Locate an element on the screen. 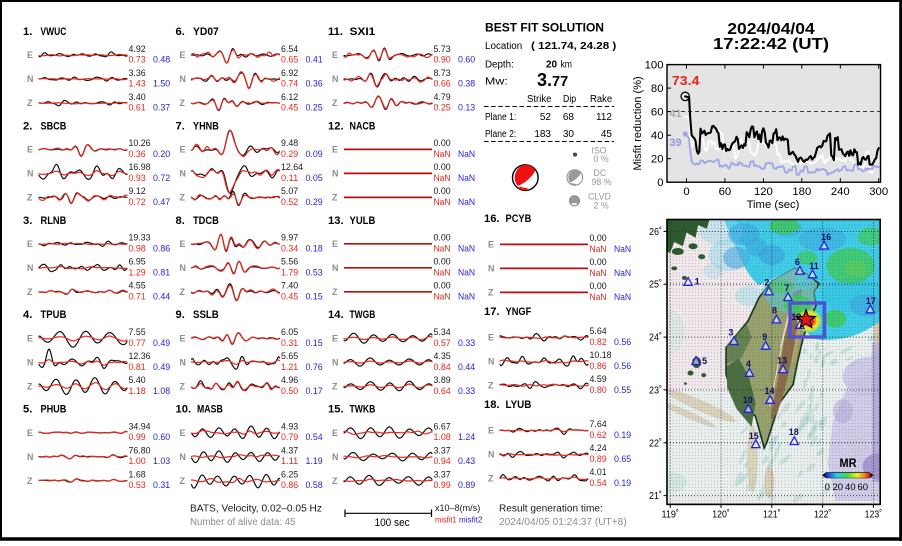 Image resolution: width=902 pixels, height=546 pixels. svg-text: 2024/04/05 01:24:37 (UT+8) is located at coordinates (563, 522).